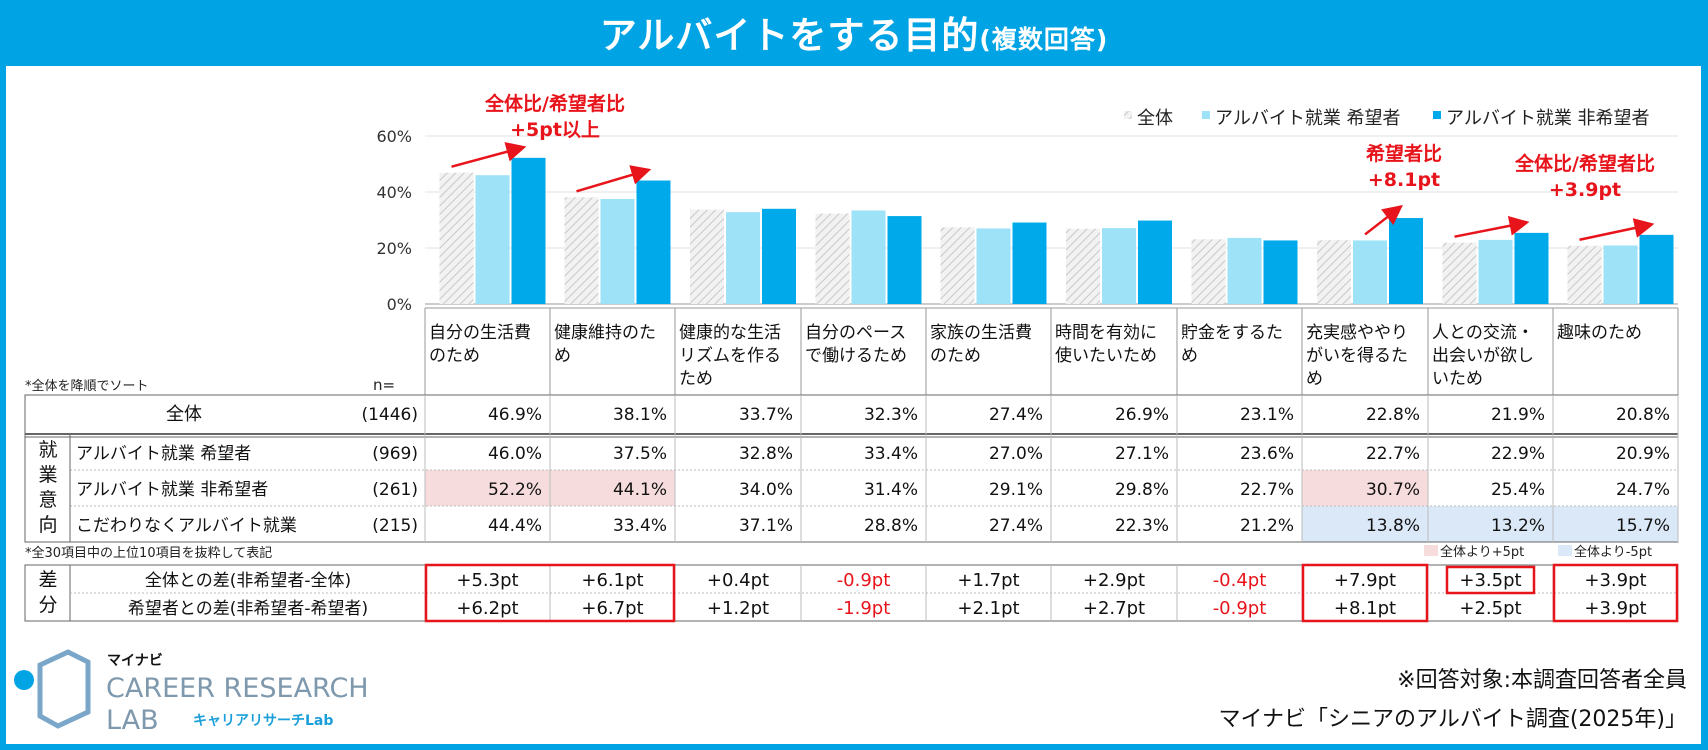  What do you see at coordinates (24, 680) in the screenshot?
I see `logo-dot` at bounding box center [24, 680].